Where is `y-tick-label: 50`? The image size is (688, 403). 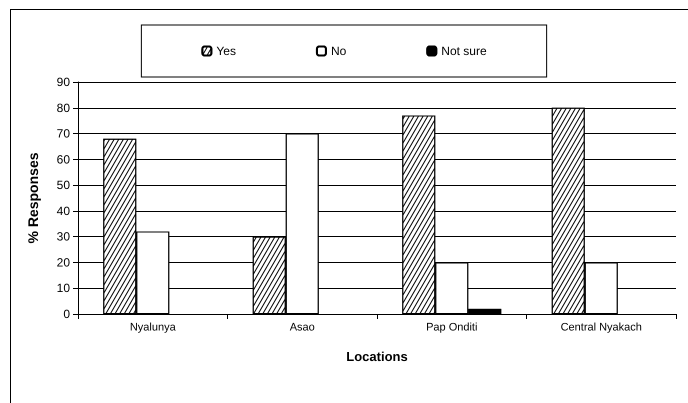
y-tick-label: 50 is located at coordinates (63, 185).